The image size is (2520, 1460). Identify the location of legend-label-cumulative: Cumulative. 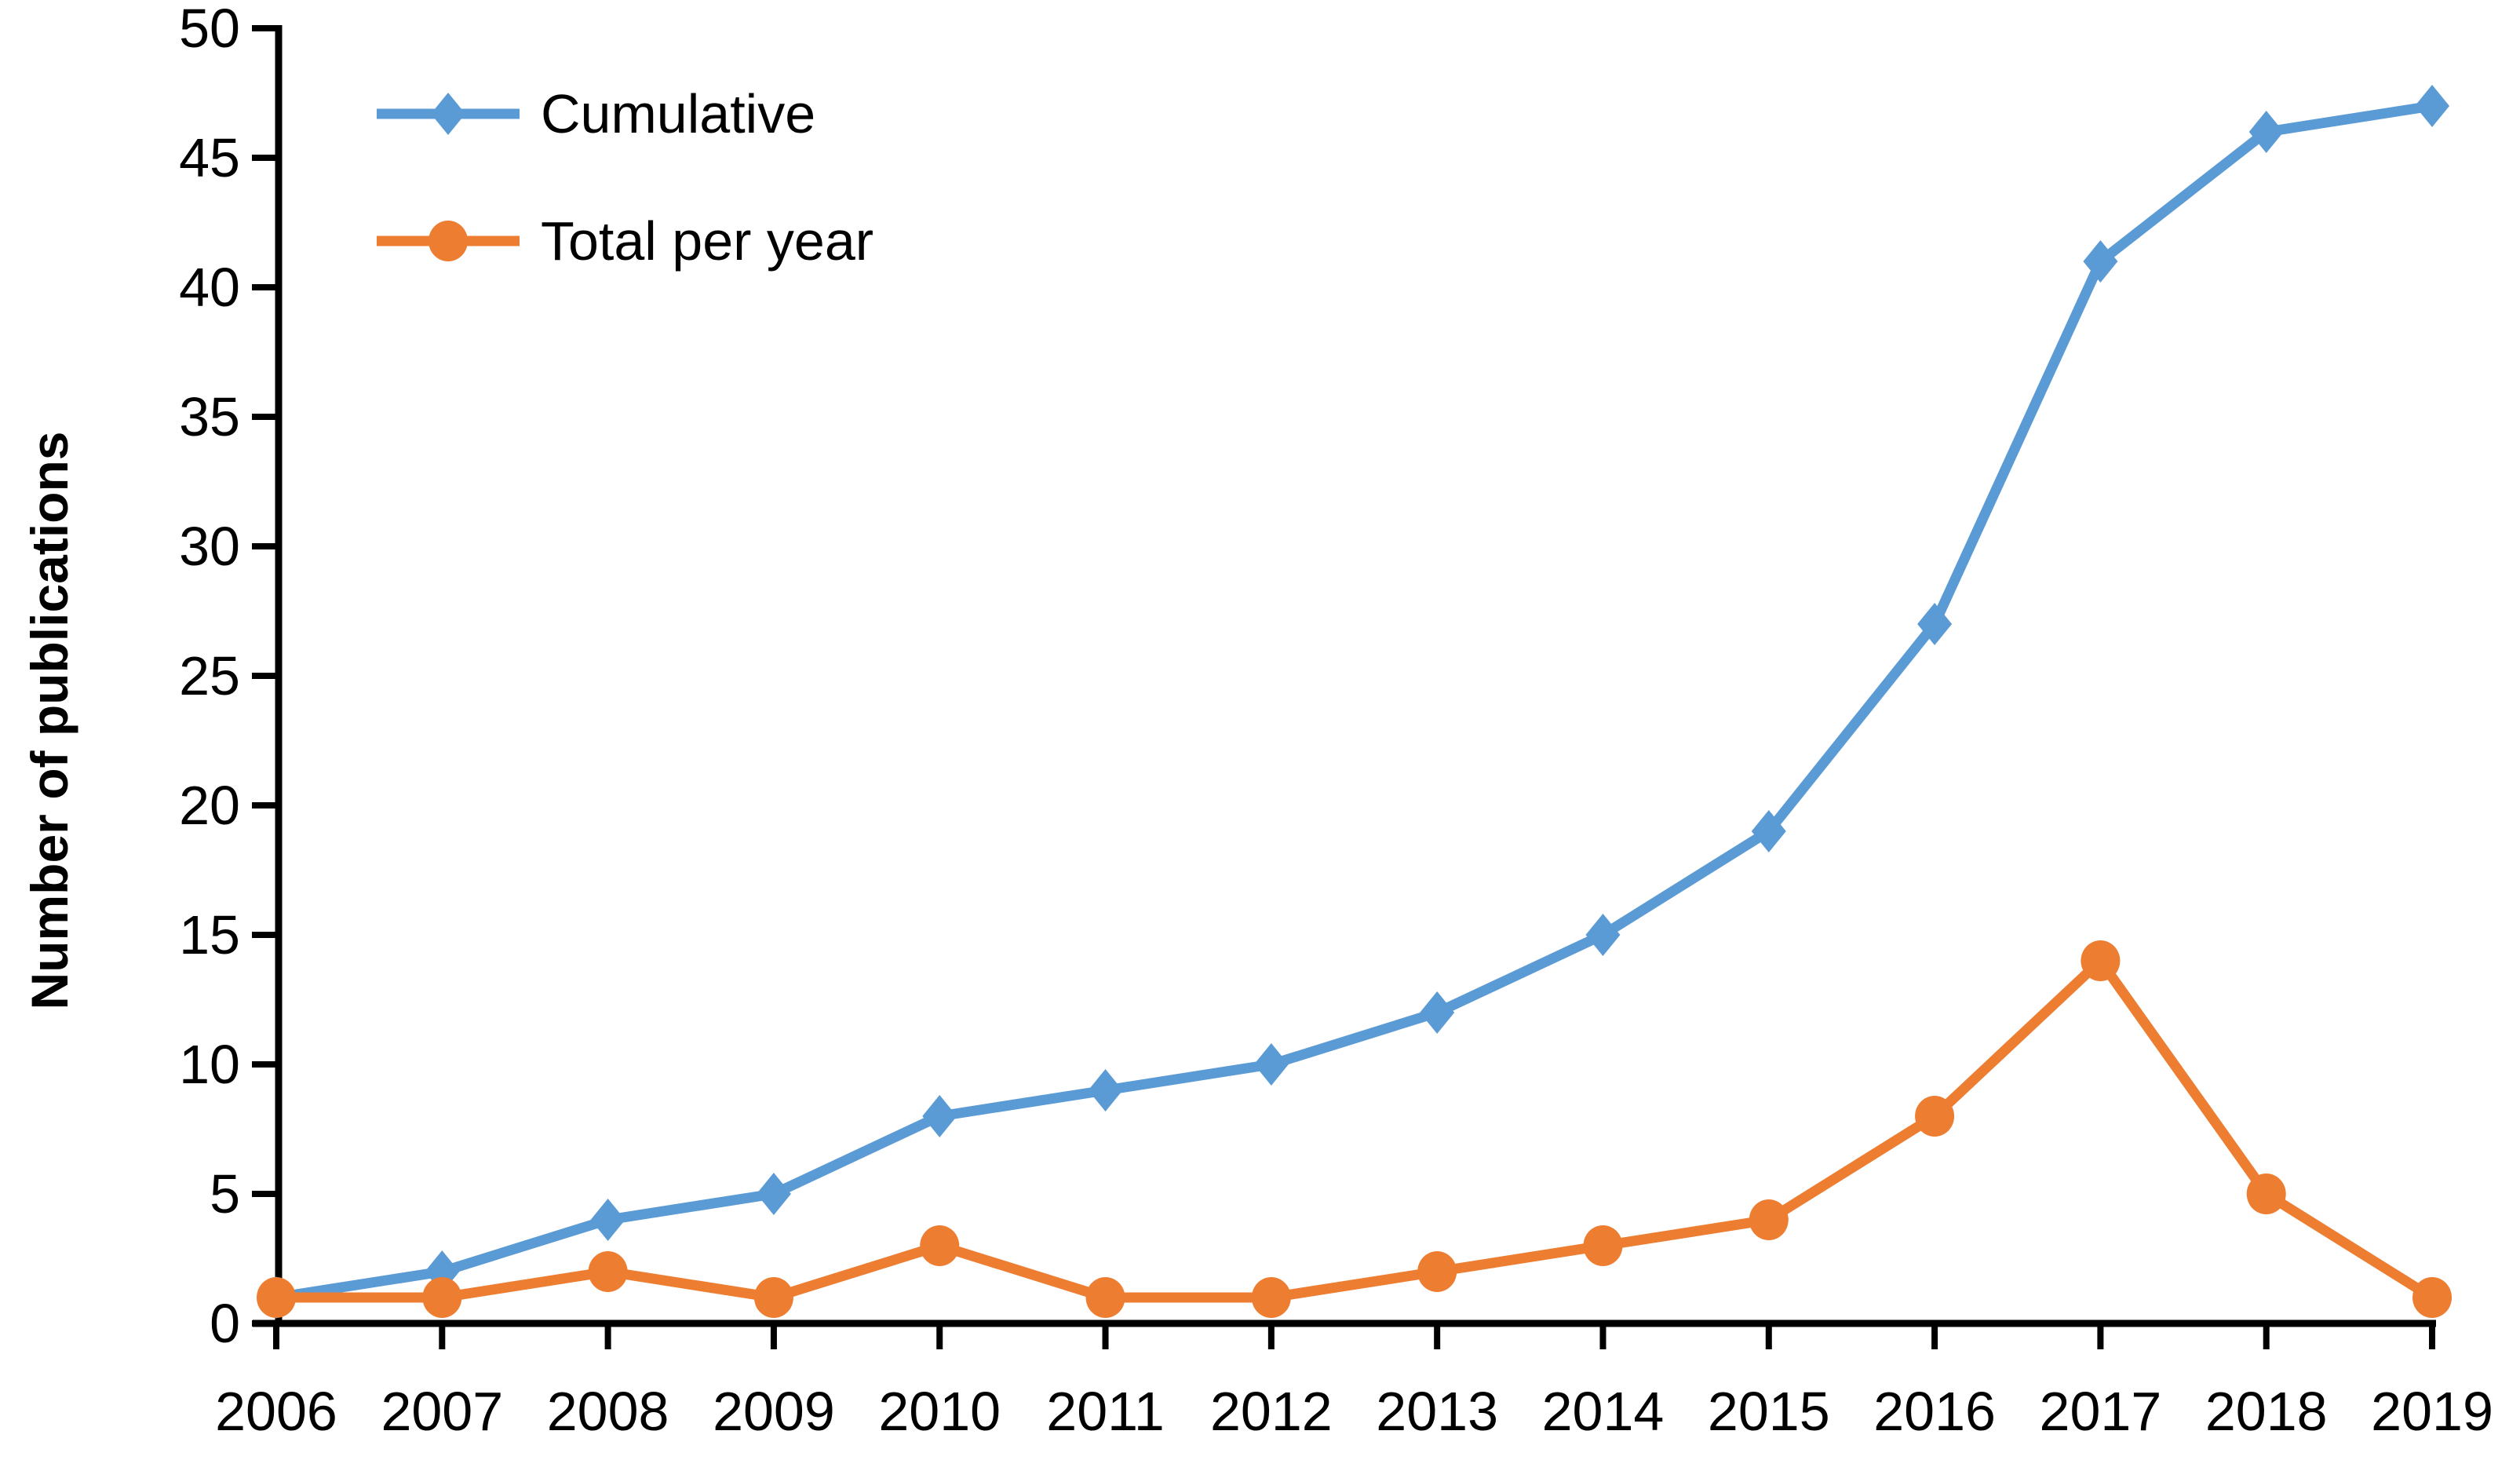
(678, 113).